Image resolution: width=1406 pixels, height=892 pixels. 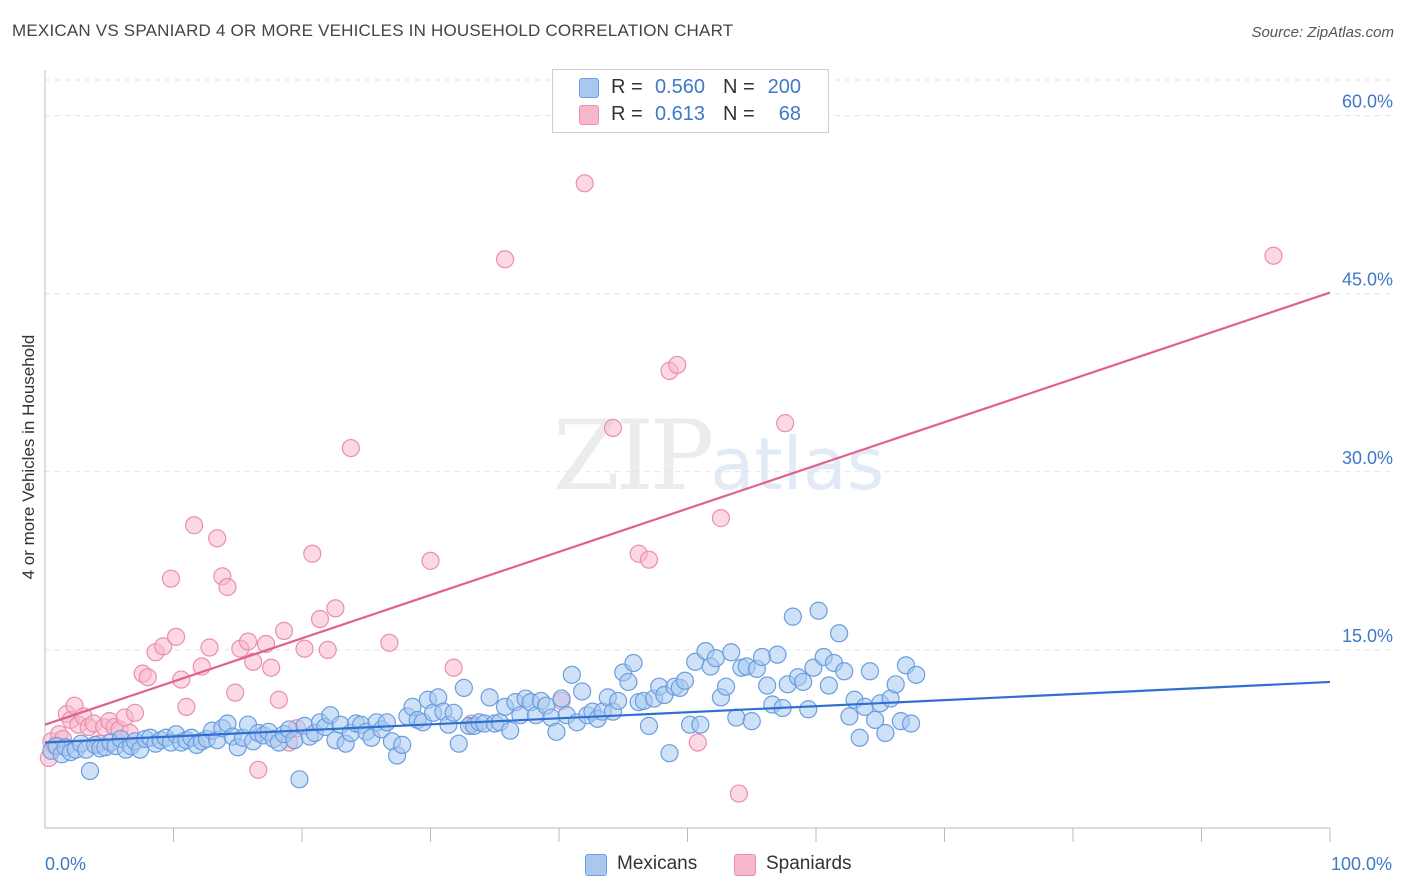 I want to click on watermark: ZIPatlas, so click(x=718, y=456).